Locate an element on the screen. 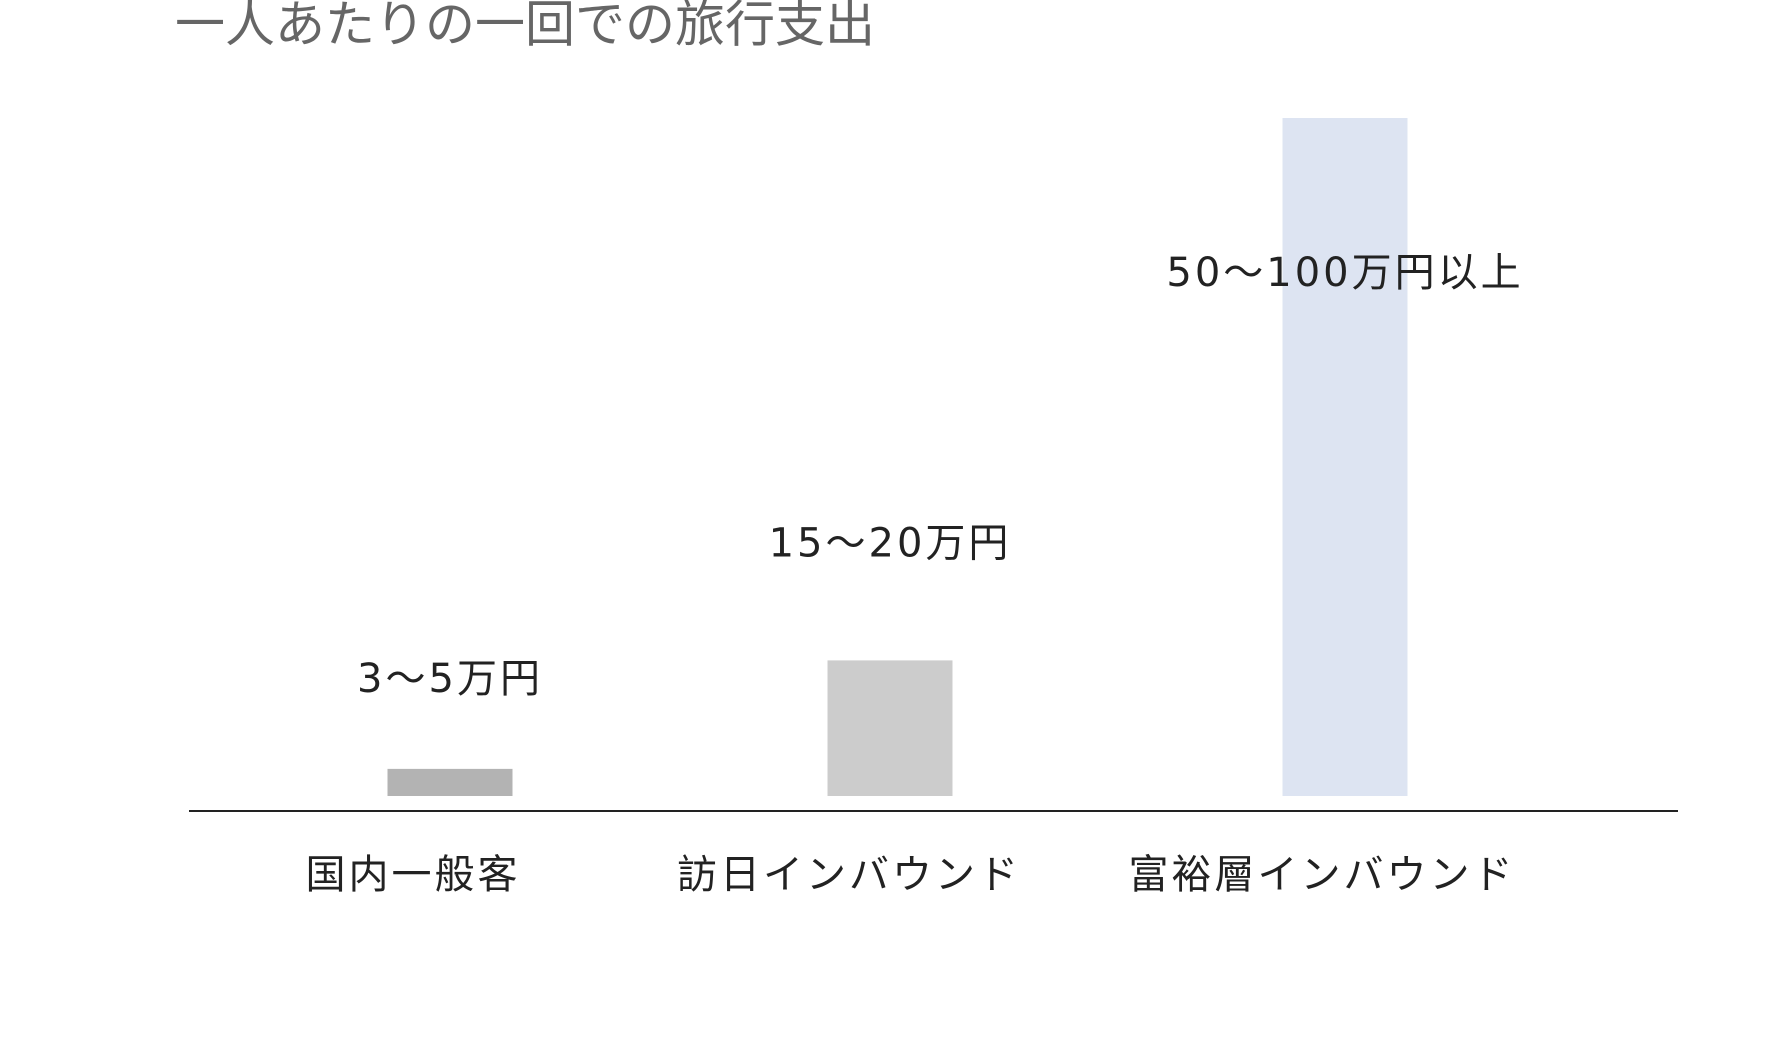 The image size is (1789, 1043). value-label: 15〜20万円 is located at coordinates (890, 543).